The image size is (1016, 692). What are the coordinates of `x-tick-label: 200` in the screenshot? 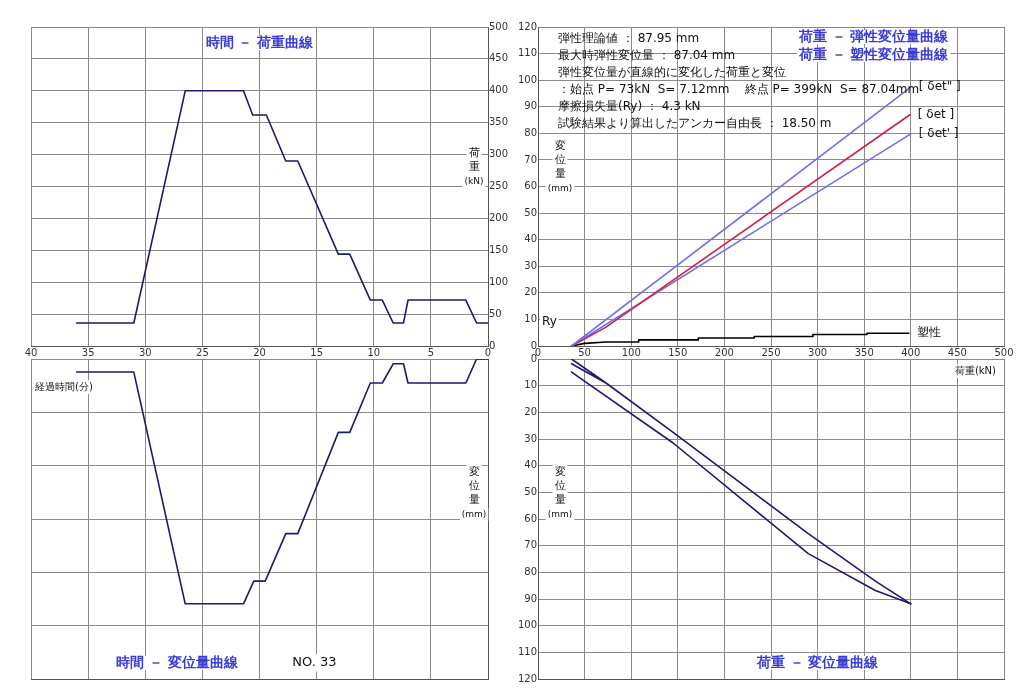 It's located at (724, 352).